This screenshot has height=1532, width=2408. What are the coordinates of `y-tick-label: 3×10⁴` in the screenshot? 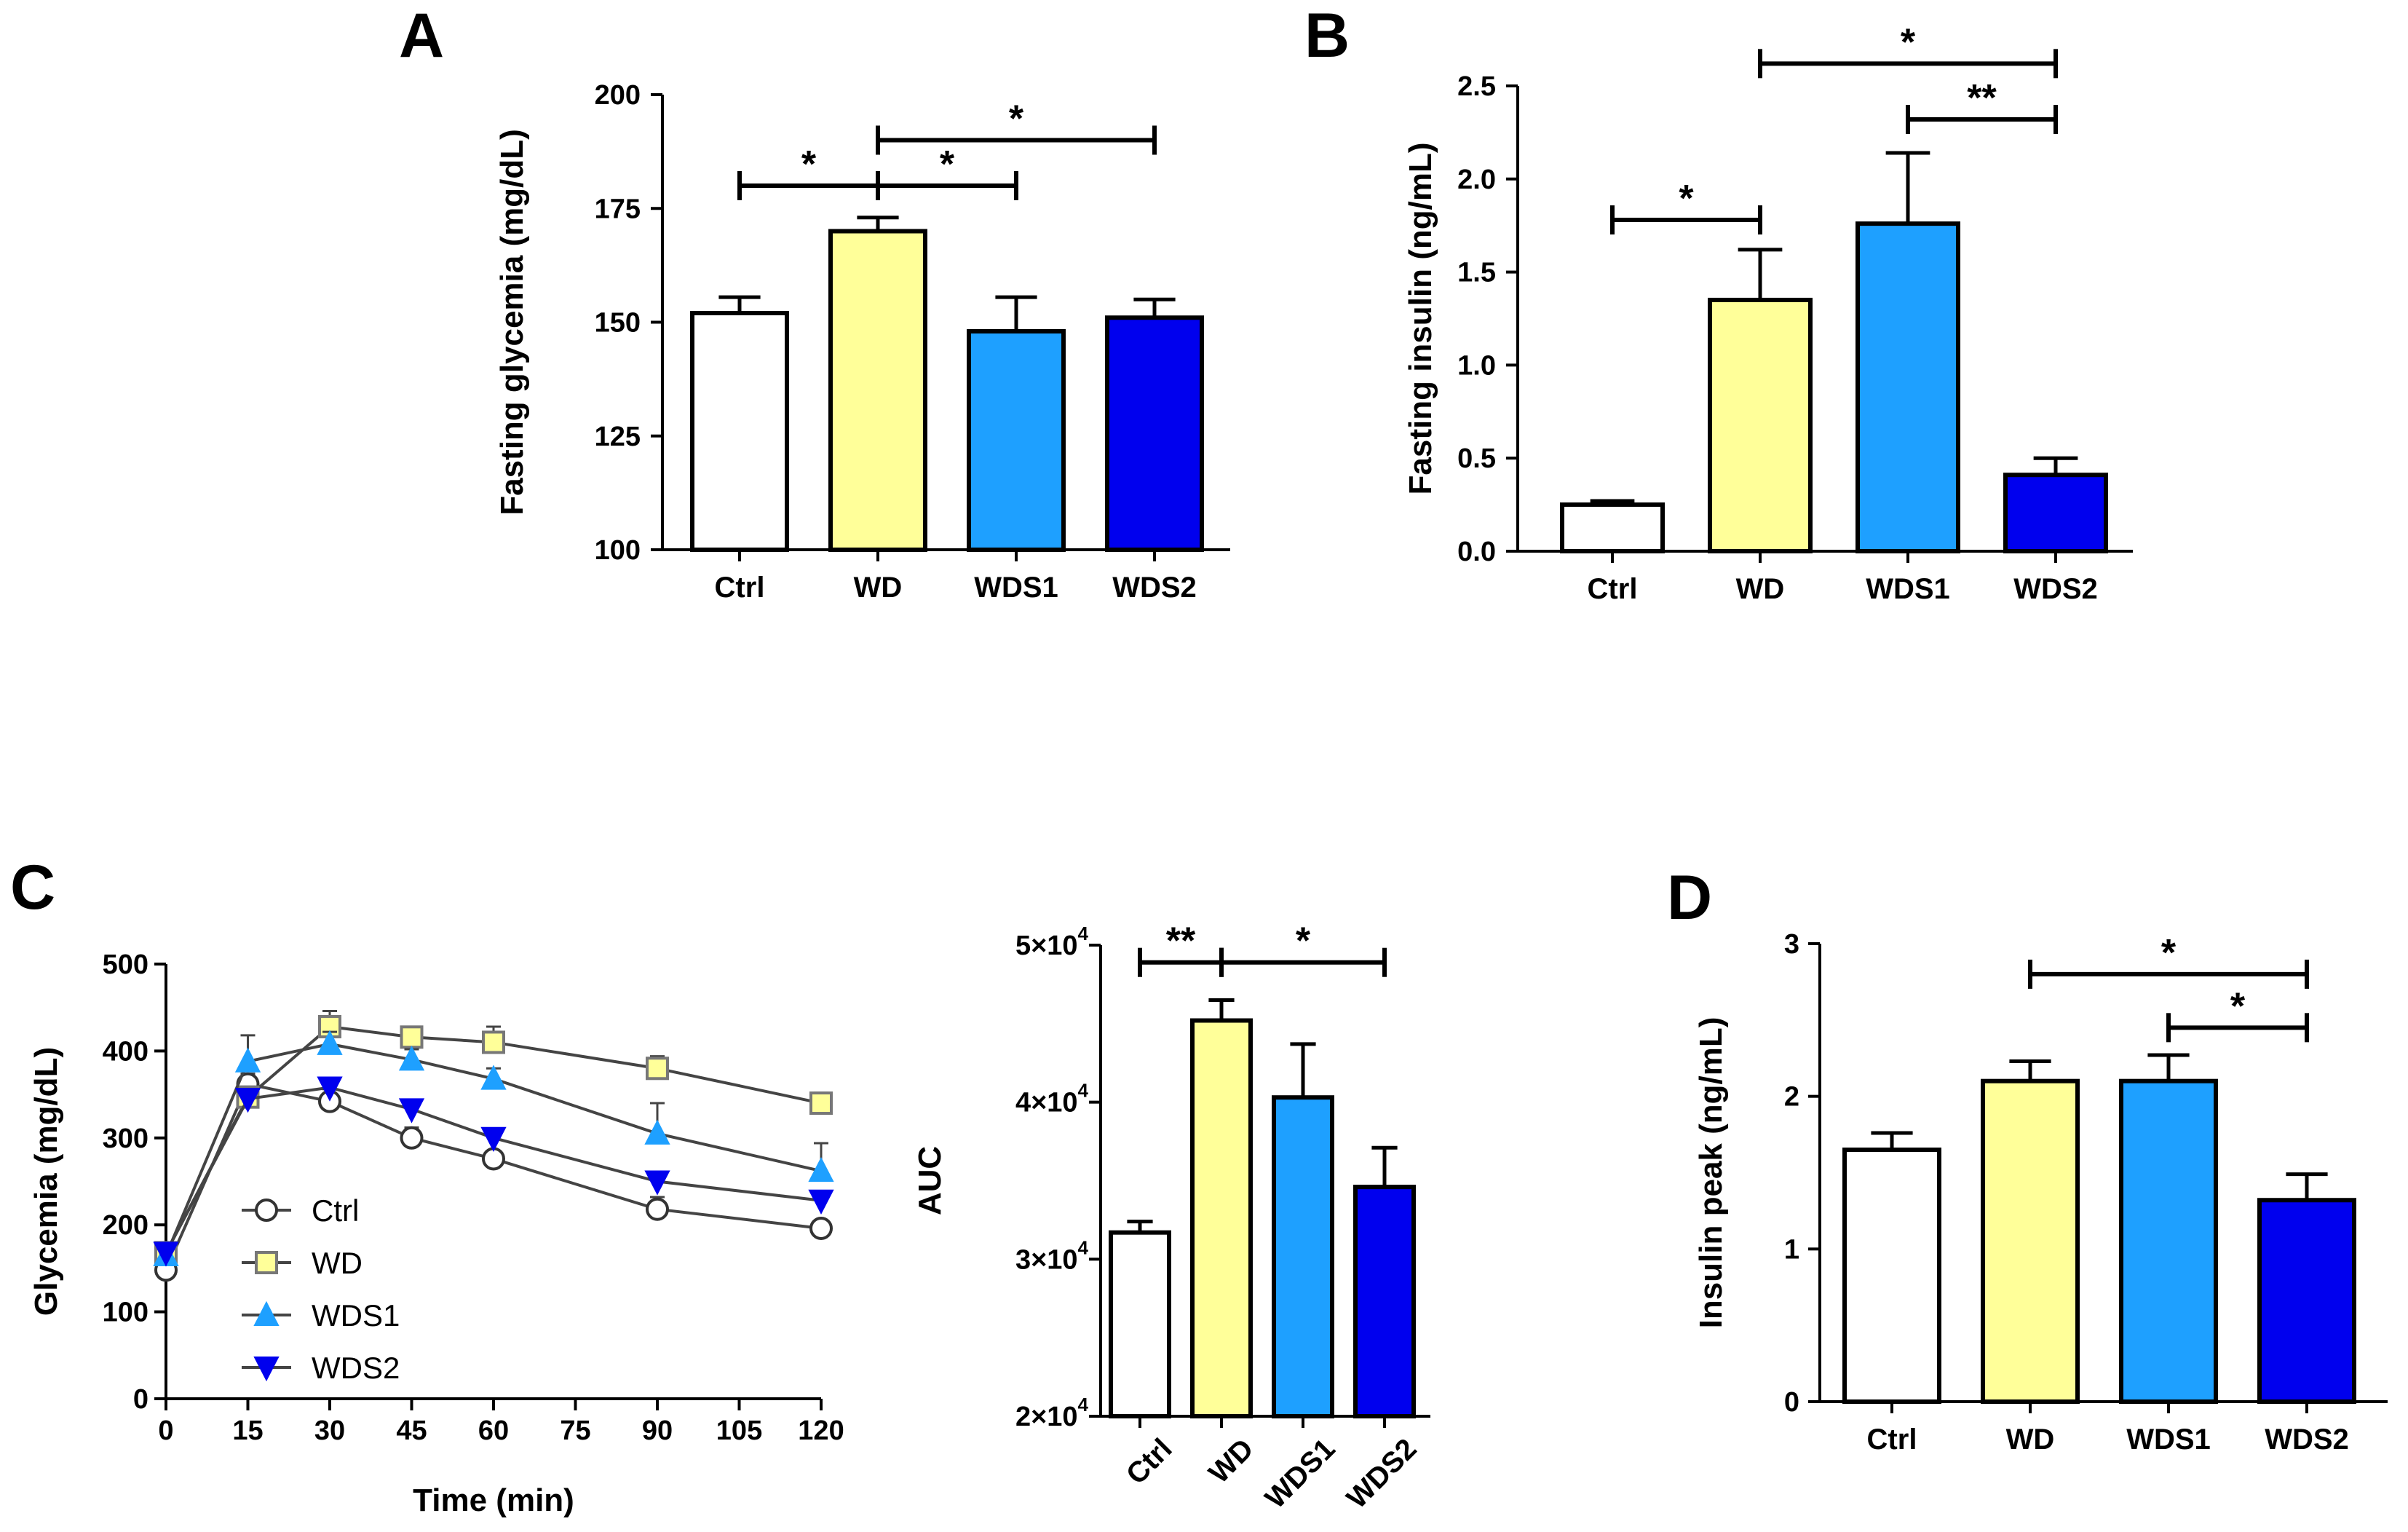 It's located at (1052, 1255).